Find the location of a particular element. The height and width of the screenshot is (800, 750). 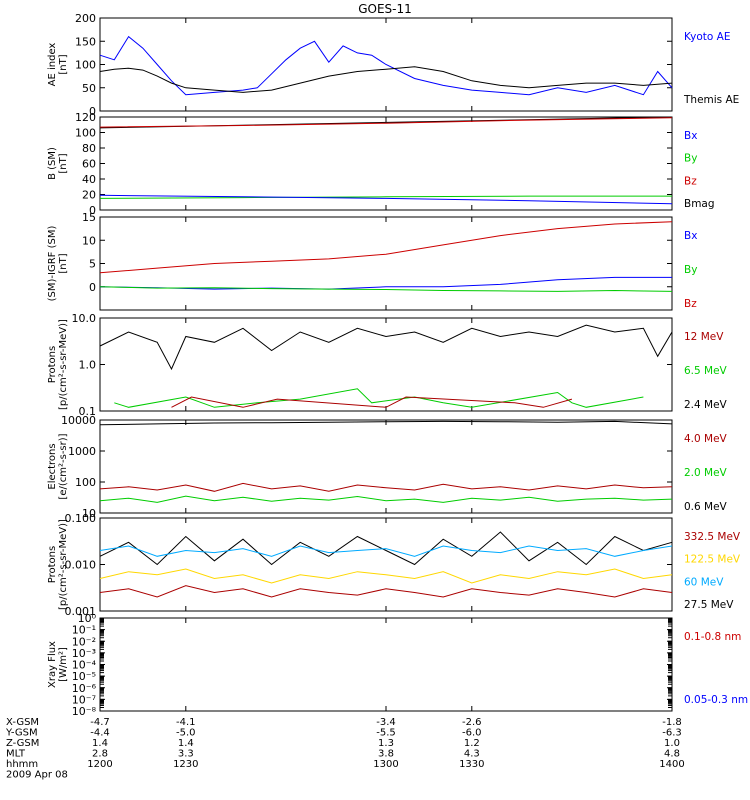

legend-entry: Bmag is located at coordinates (699, 204).